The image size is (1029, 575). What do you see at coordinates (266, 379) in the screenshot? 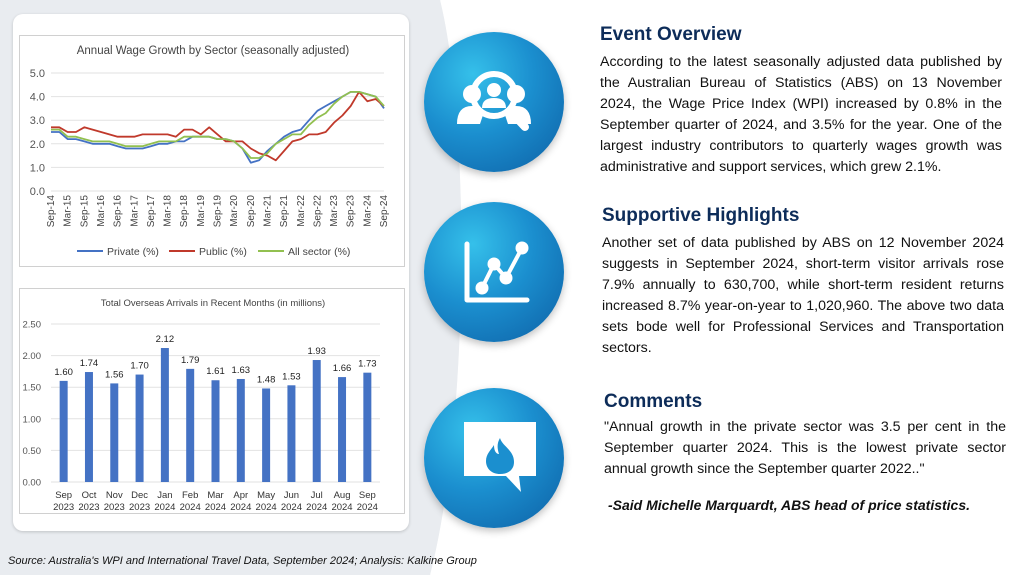
I see `arrivals-value-label: 1.48` at bounding box center [266, 379].